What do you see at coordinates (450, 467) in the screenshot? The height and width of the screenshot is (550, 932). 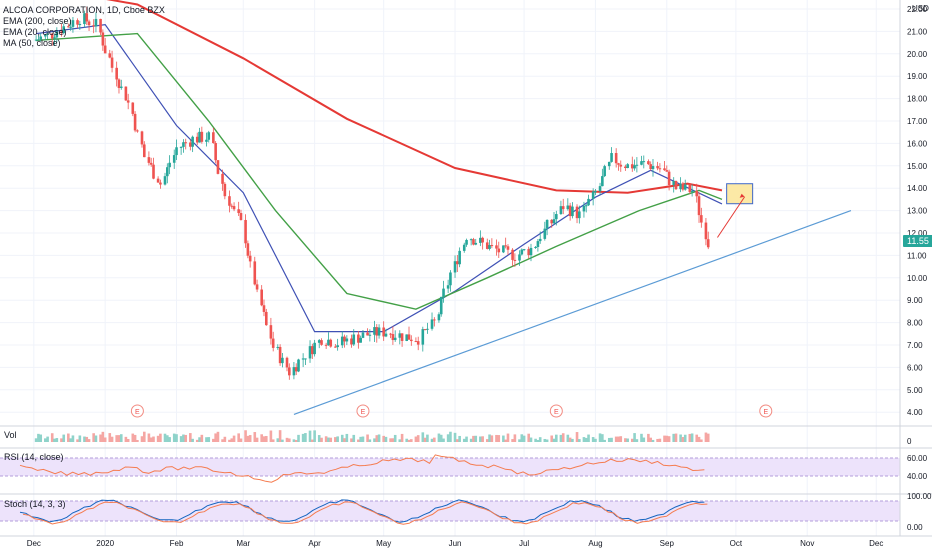 I see `rsi-band` at bounding box center [450, 467].